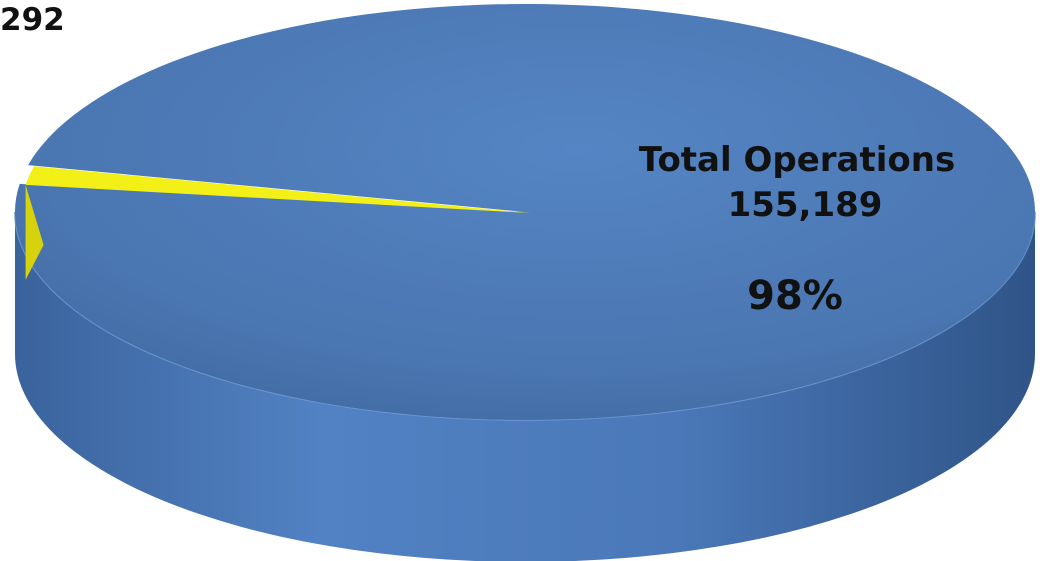 Image resolution: width=1049 pixels, height=561 pixels. I want to click on slice-value-label-main: 155,189, so click(805, 205).